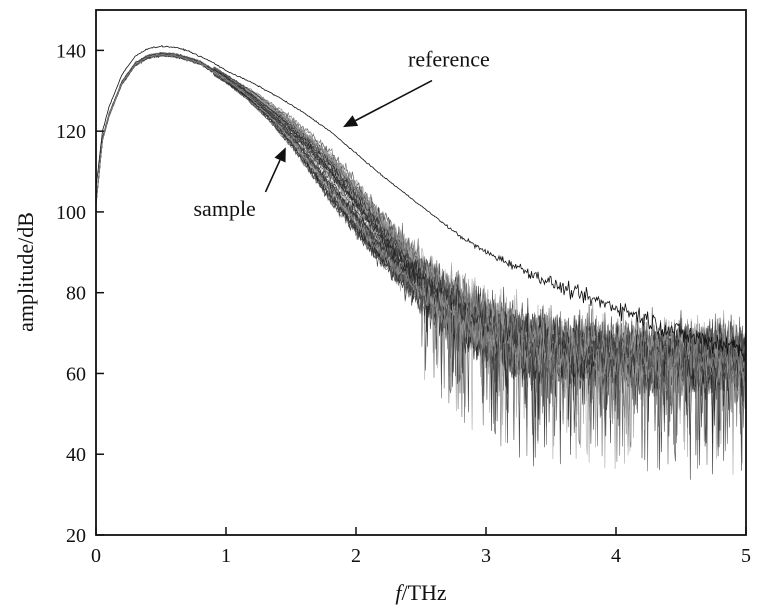  What do you see at coordinates (394, 100) in the screenshot?
I see `reference-arrow` at bounding box center [394, 100].